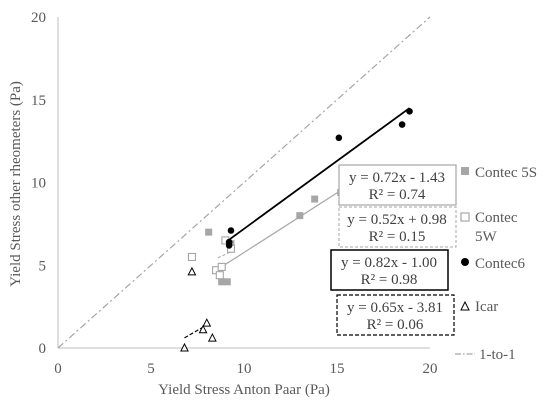  I want to click on y-tick-label: 10, so click(38, 184).